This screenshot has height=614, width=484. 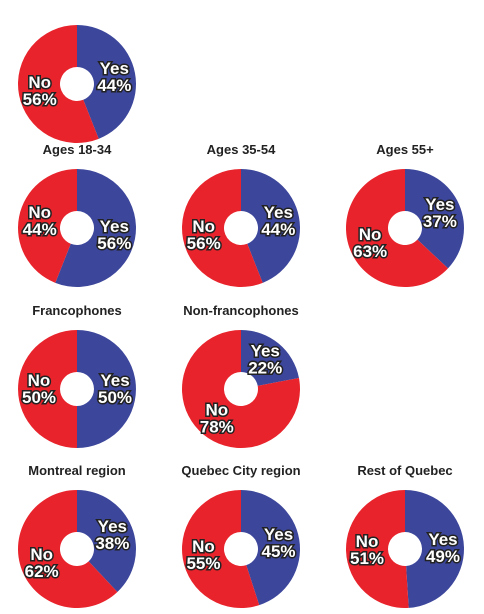 I want to click on chart-title, so click(x=77, y=7).